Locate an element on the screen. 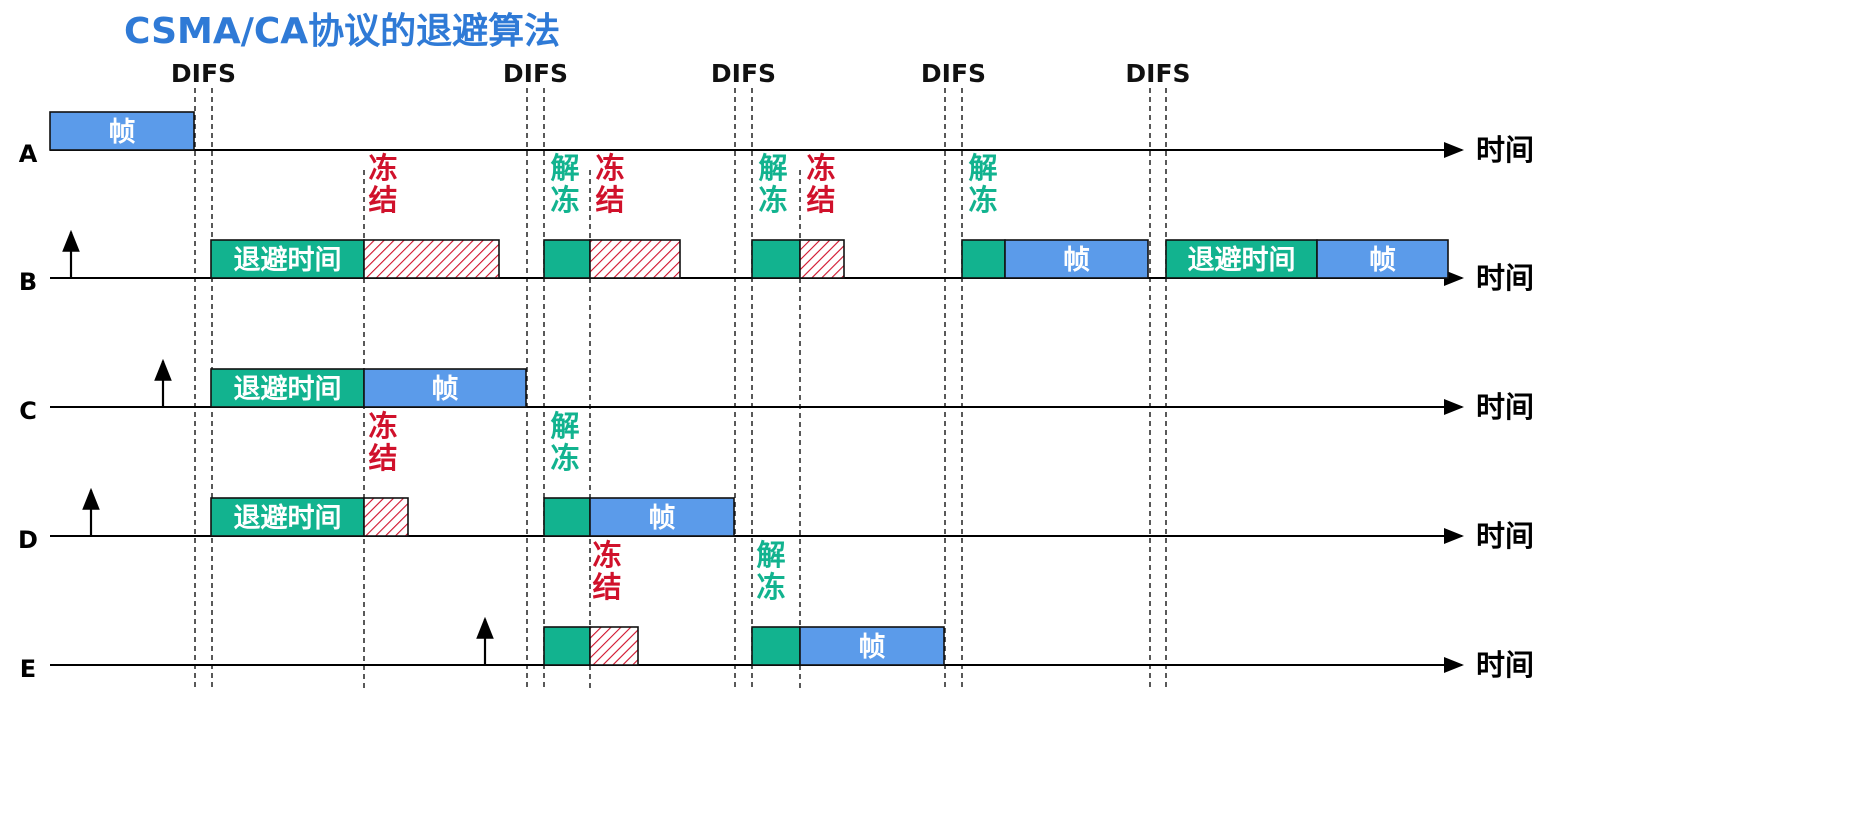 The image size is (1854, 831). page-title: CSMA/CA协议的退避算法 is located at coordinates (342, 31).